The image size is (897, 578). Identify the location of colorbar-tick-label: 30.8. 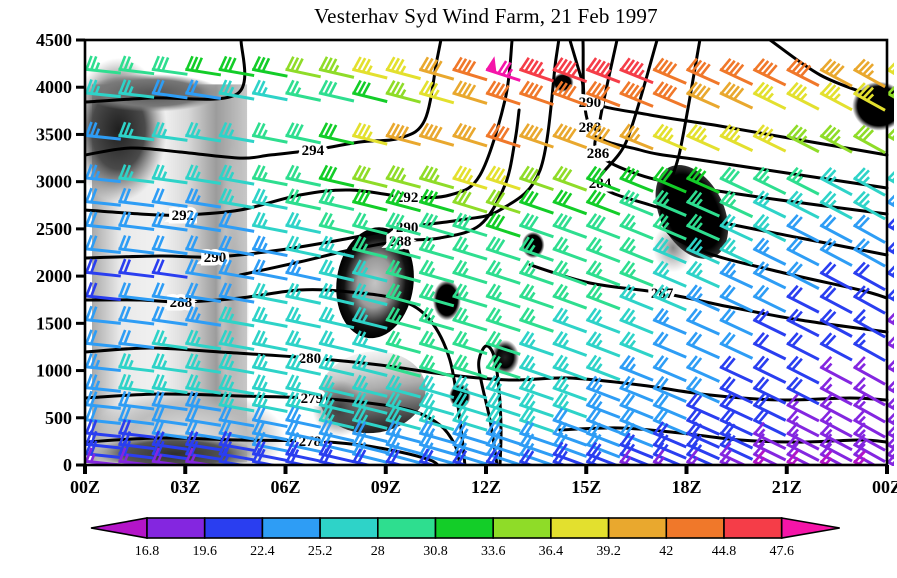
(435, 551).